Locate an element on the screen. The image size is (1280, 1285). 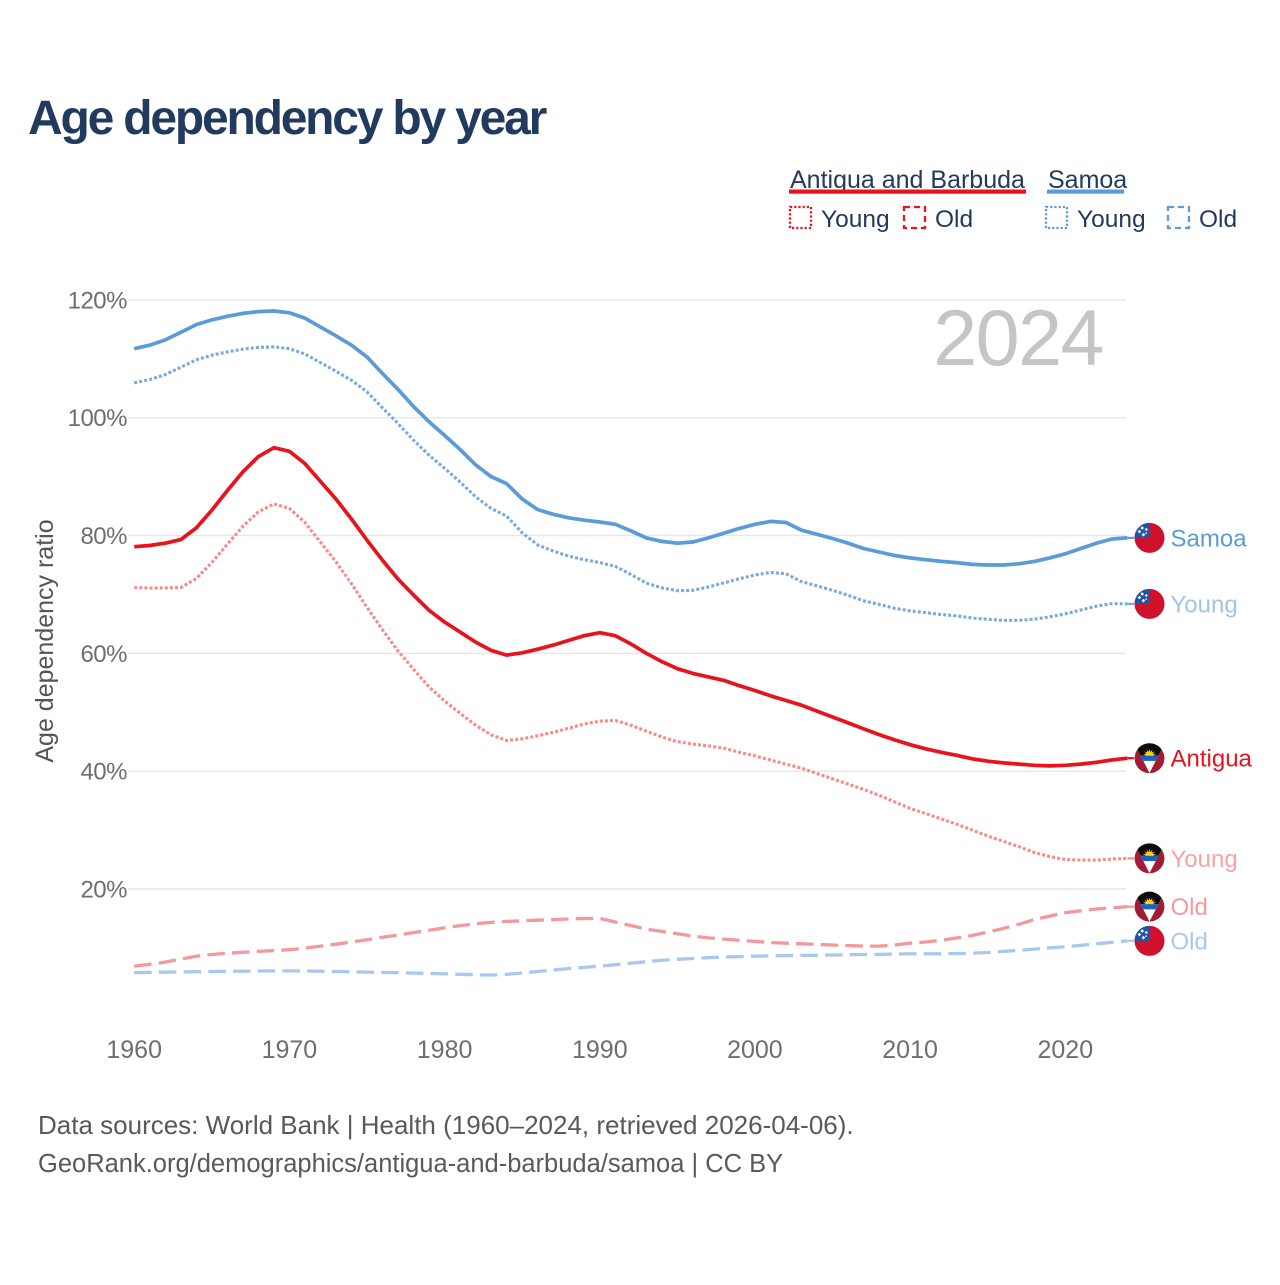
svg-text: Antigua and Barbuda is located at coordinates (907, 180).